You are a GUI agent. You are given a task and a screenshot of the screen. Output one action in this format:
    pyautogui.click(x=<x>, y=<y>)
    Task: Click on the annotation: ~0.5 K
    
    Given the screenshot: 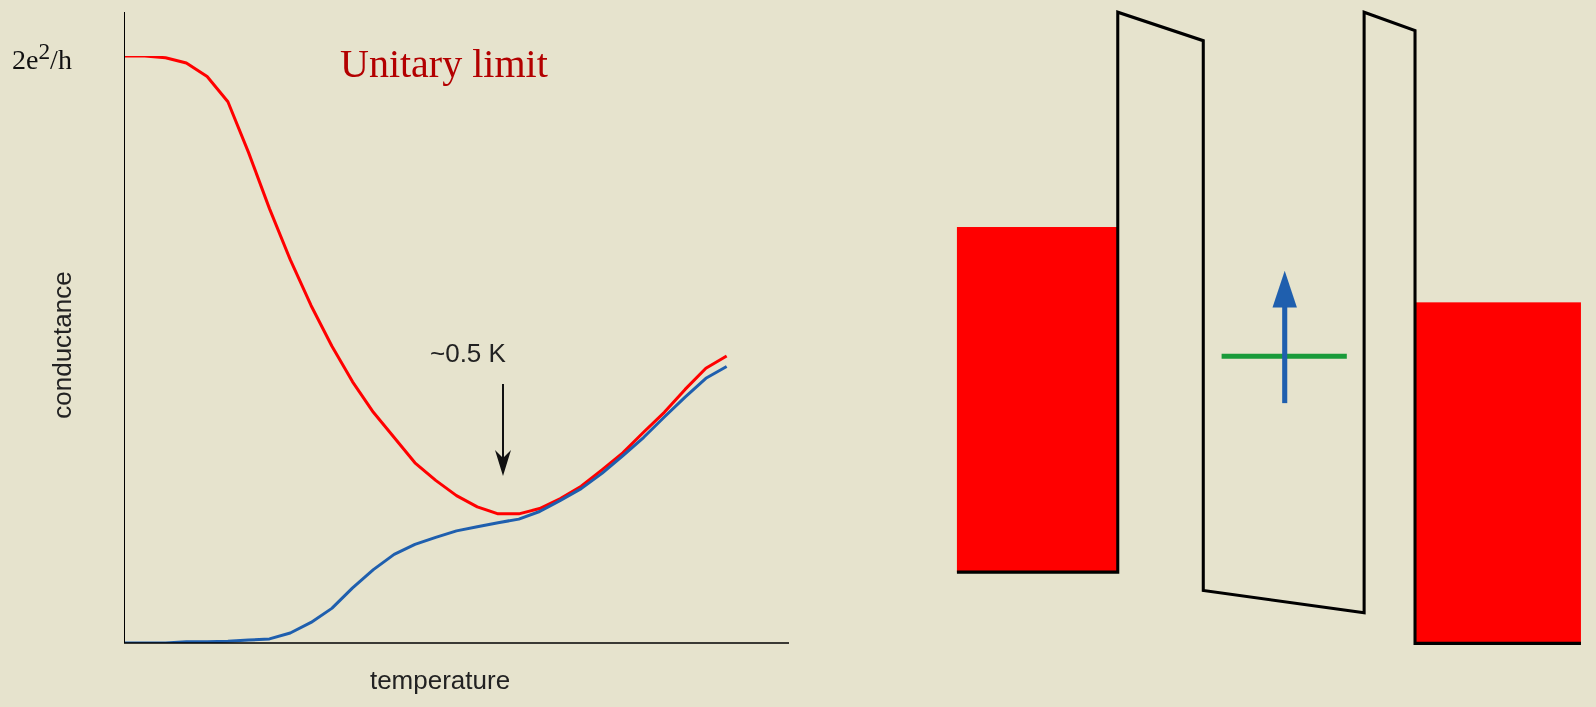 What is the action you would take?
    pyautogui.click(x=468, y=353)
    